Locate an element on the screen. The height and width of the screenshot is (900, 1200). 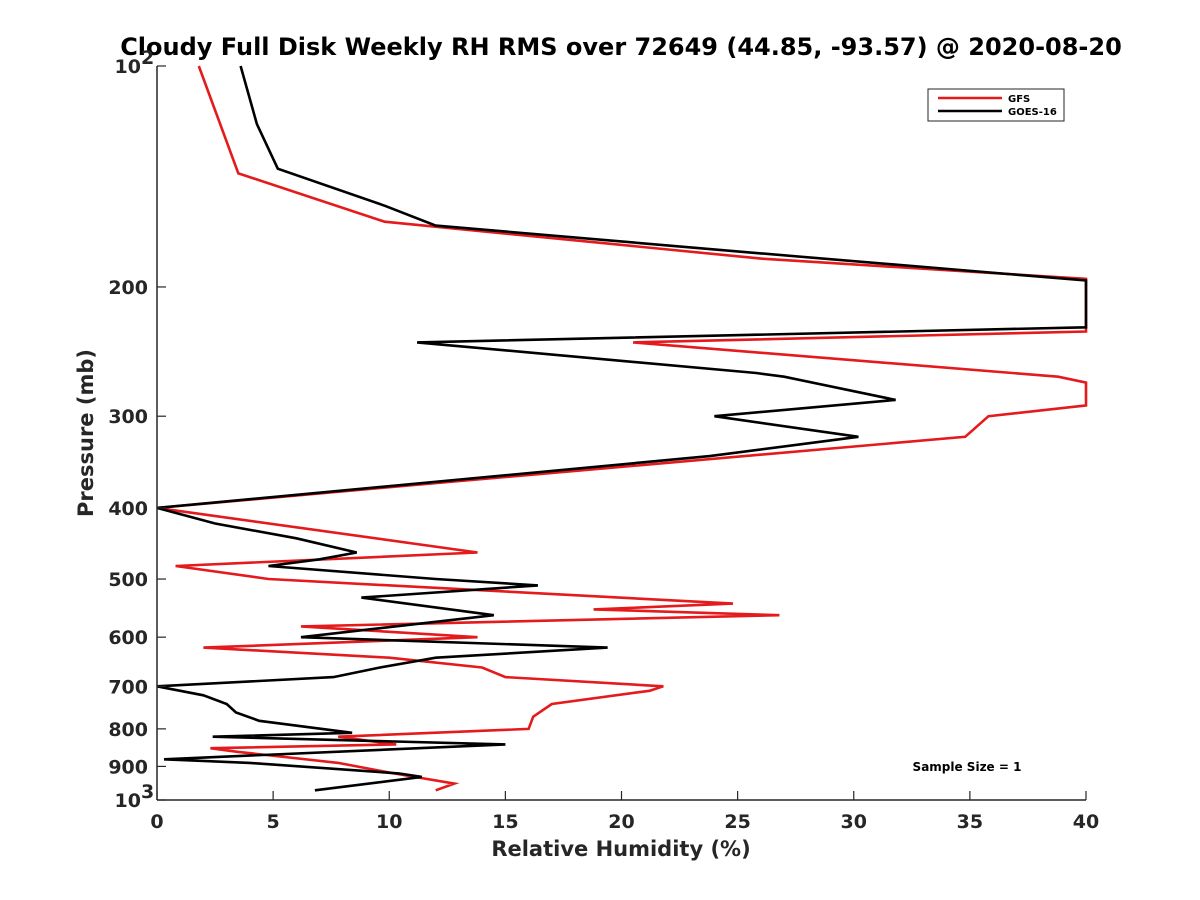
x-tick-label: 20 is located at coordinates (621, 822).